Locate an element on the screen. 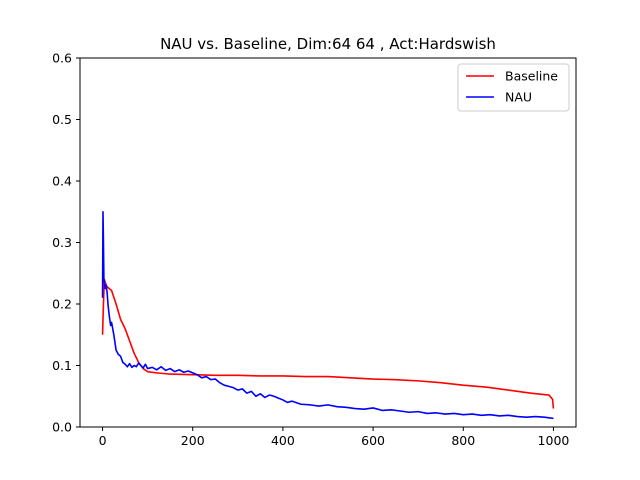 Image resolution: width=640 pixels, height=480 pixels. legend: Baseline NAU is located at coordinates (513, 87).